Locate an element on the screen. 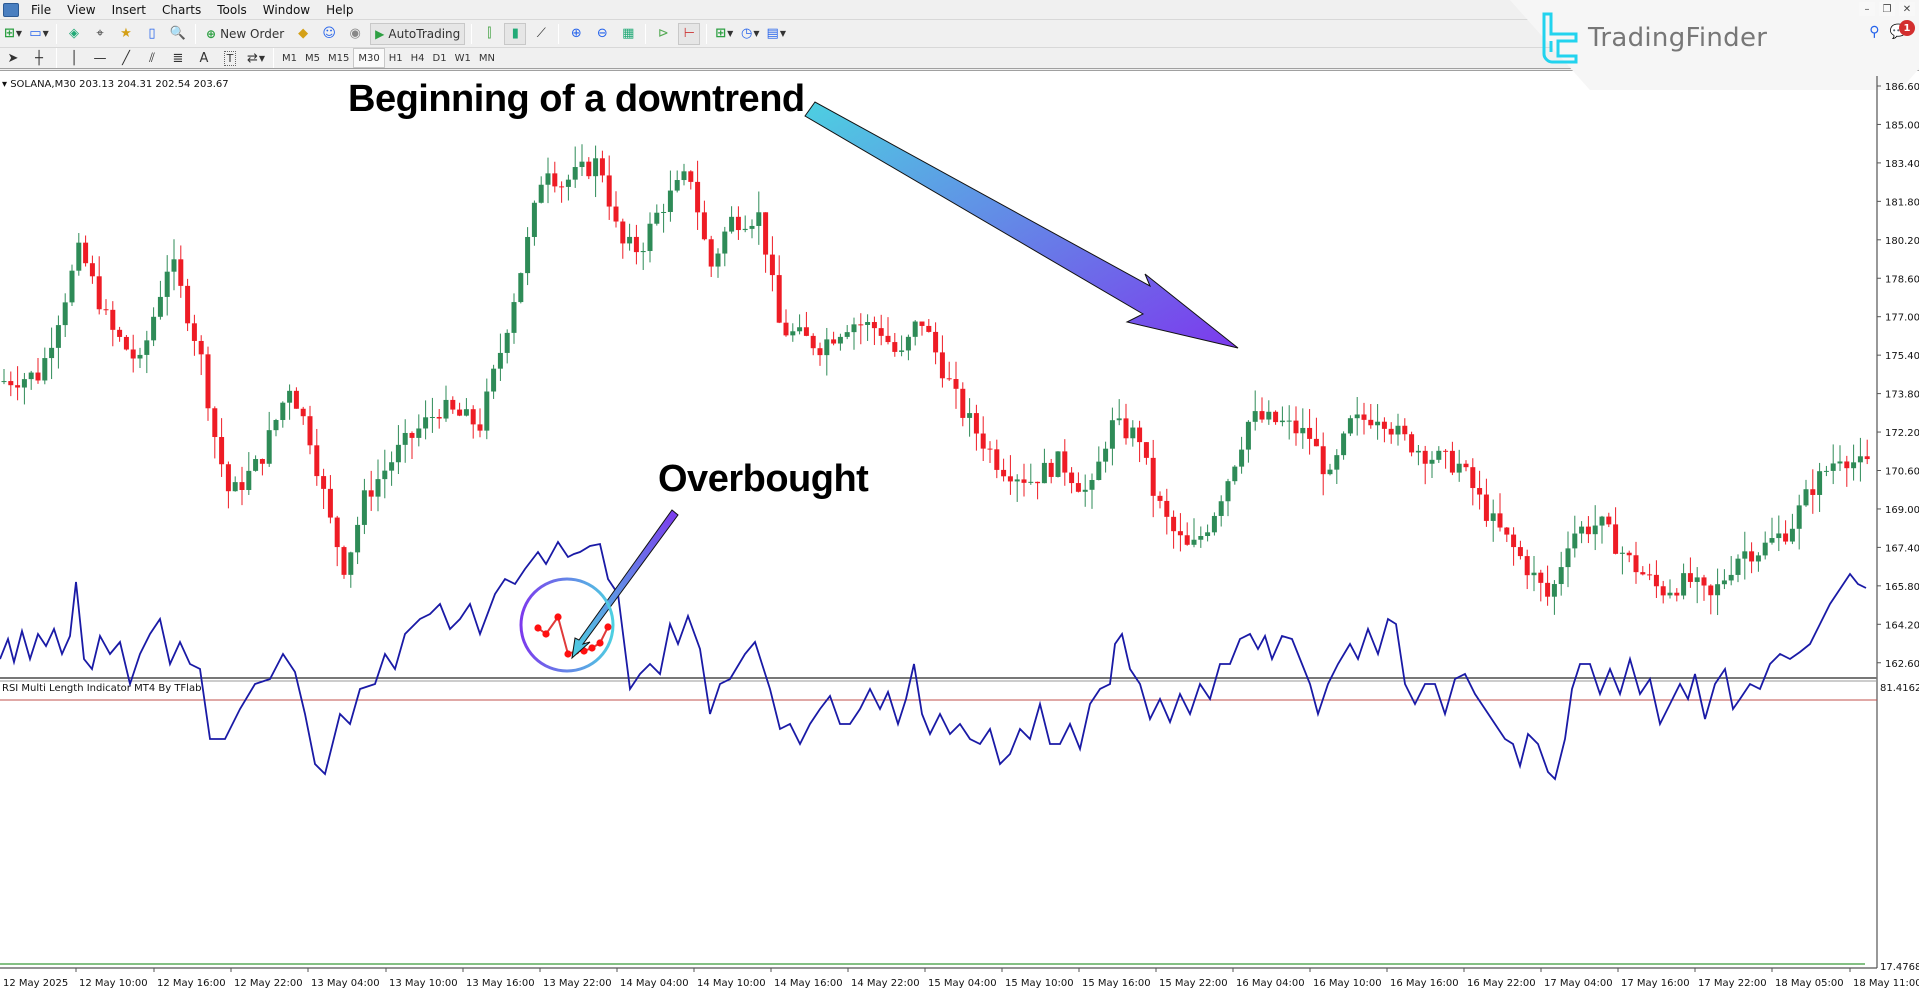  symbol-ohlc: SOLANA,M30 203.13 204.31 202.54 203.67 is located at coordinates (119, 84).